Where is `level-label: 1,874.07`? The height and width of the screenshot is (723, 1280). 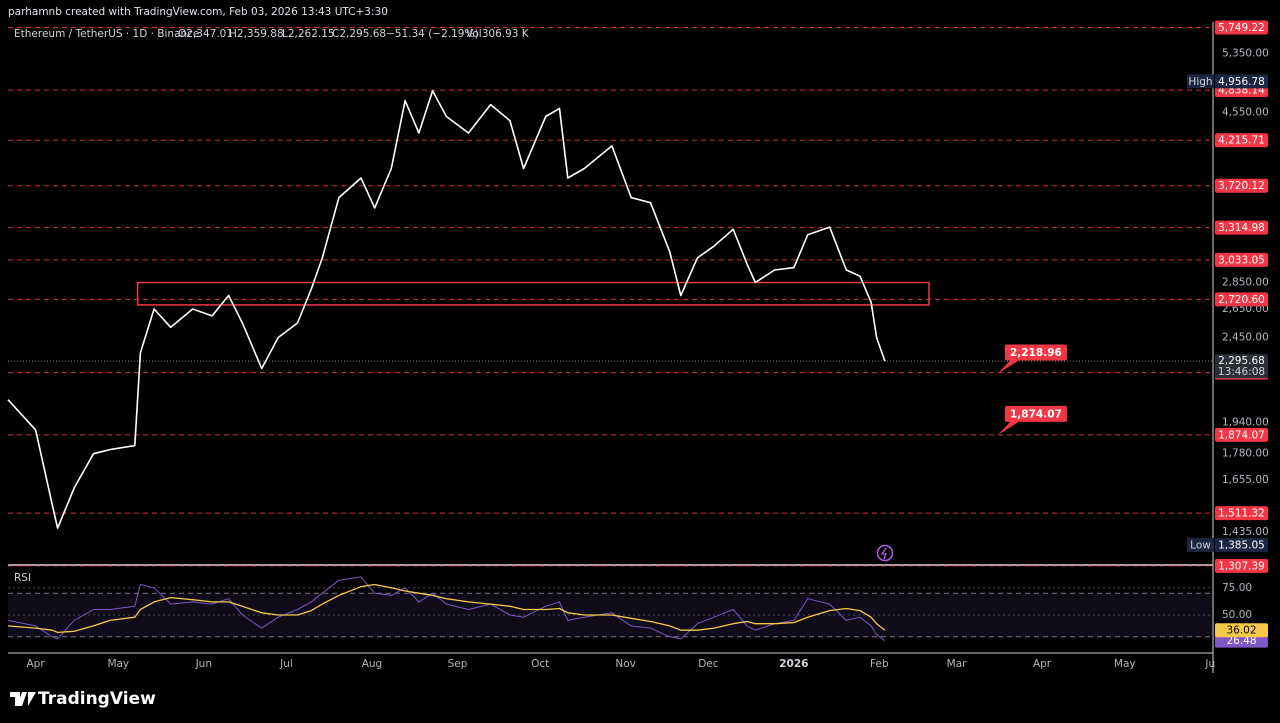 level-label: 1,874.07 is located at coordinates (1241, 435).